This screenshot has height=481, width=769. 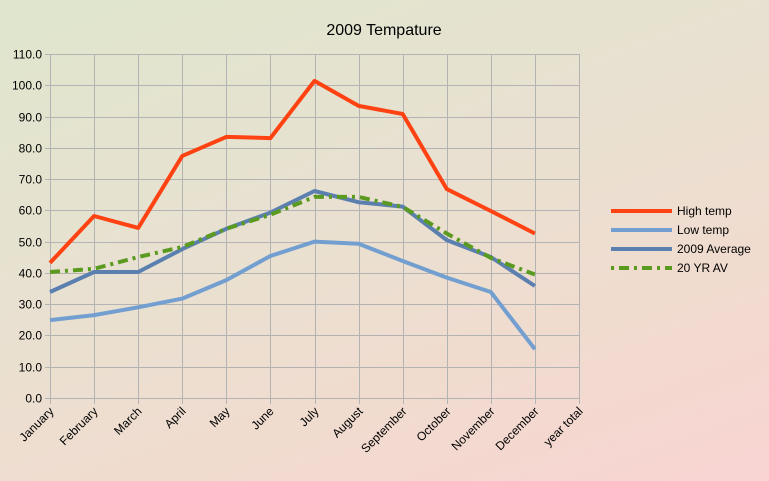 I want to click on y-tick-label: 110.0, so click(x=27, y=55).